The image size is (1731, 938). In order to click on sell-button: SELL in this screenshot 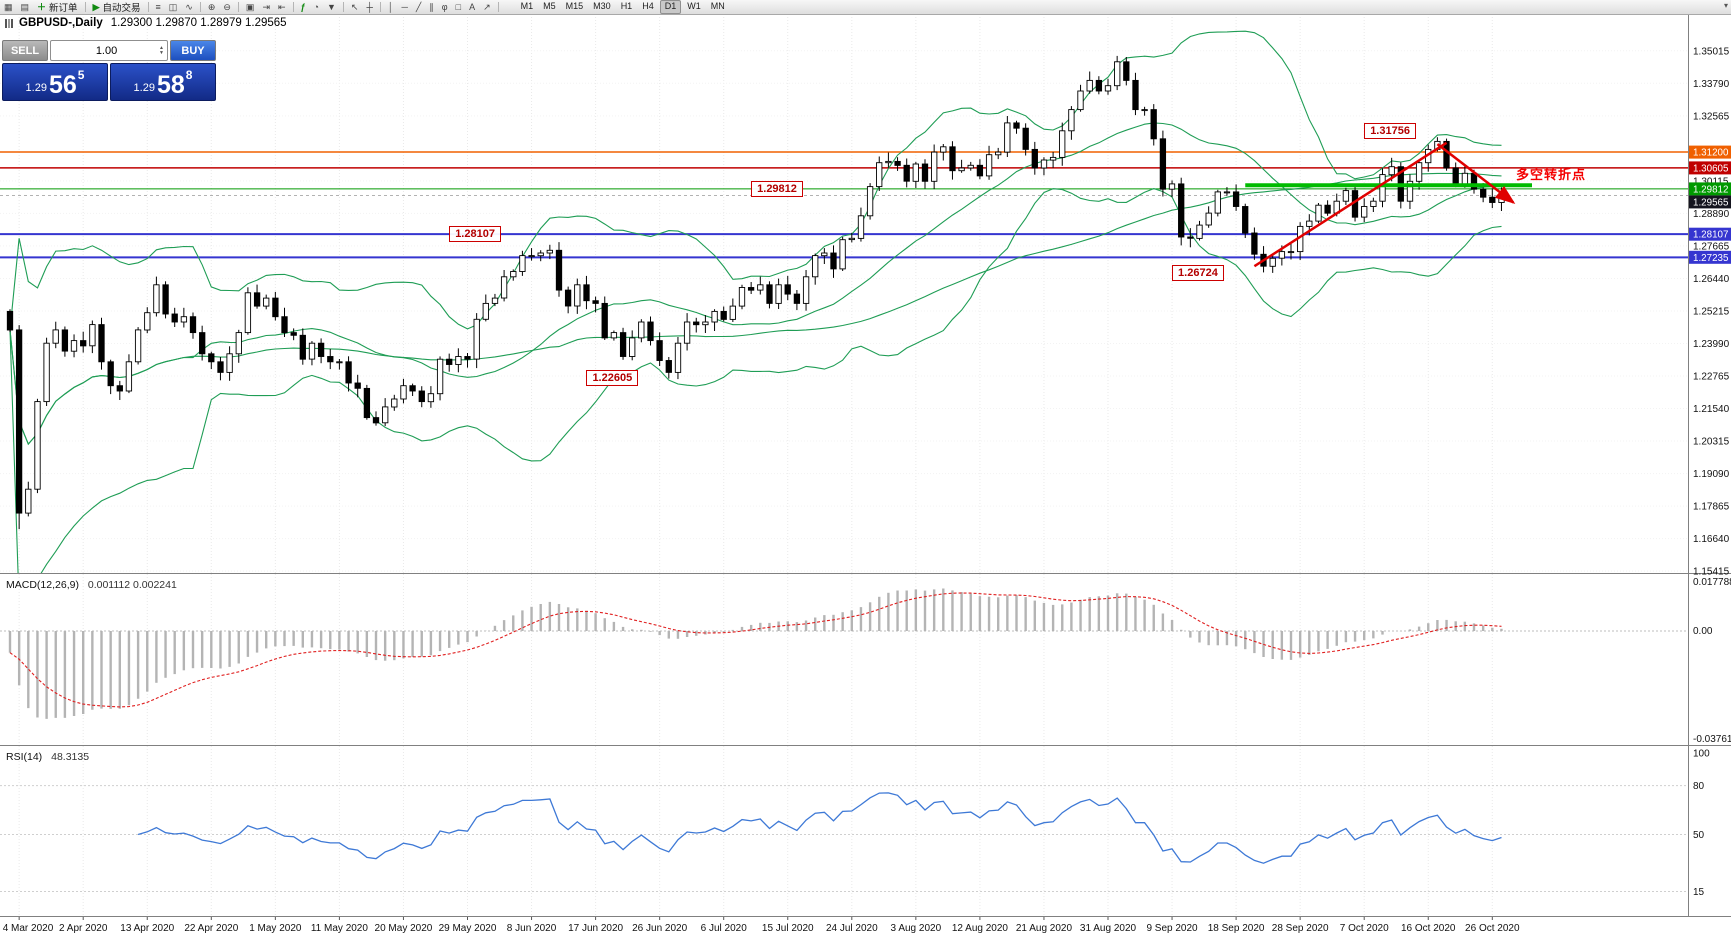, I will do `click(25, 50)`.